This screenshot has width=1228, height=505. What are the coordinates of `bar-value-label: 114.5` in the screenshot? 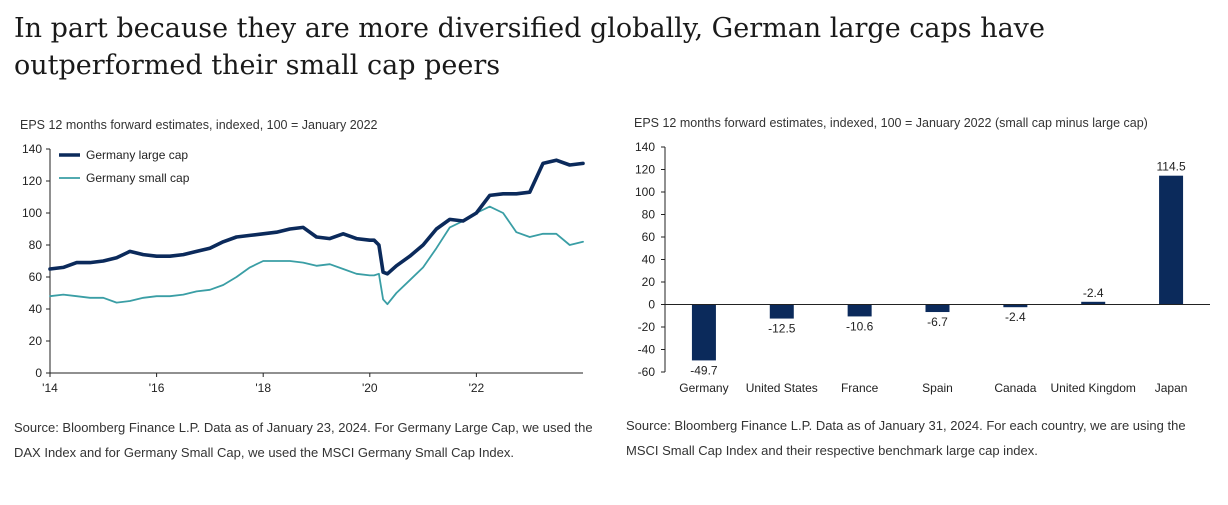 It's located at (1171, 167).